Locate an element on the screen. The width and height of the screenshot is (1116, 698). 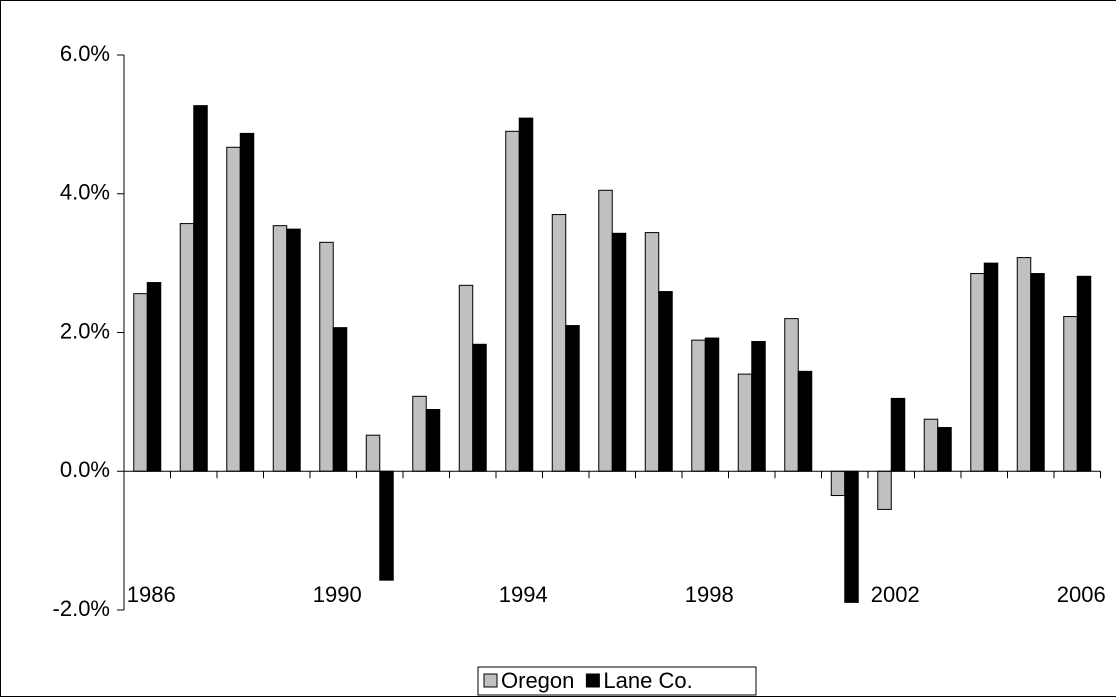
y-tick-label: -2.0% is located at coordinates (81, 608).